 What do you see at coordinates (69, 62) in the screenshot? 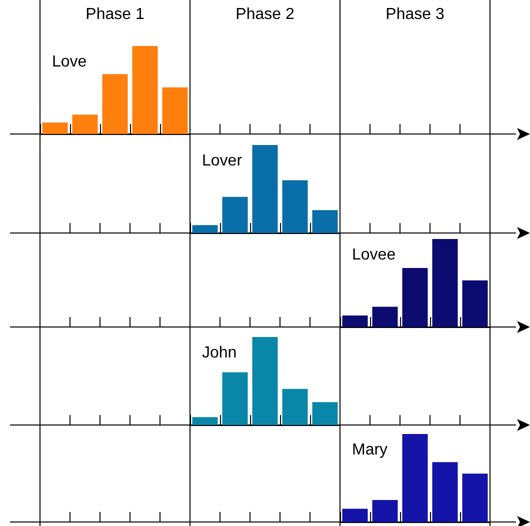
I see `series-label: Love` at bounding box center [69, 62].